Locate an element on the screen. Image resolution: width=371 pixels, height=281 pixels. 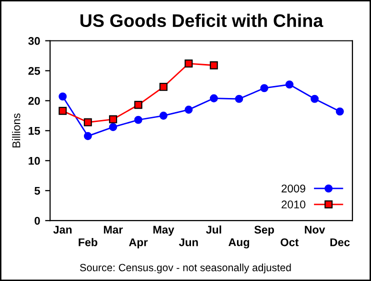
x-tick-label: Feb is located at coordinates (88, 242).